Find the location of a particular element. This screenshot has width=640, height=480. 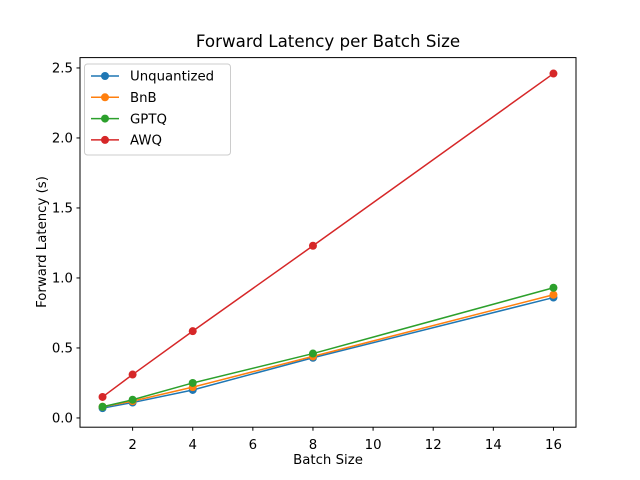

x-tick-label: 12 is located at coordinates (433, 445).